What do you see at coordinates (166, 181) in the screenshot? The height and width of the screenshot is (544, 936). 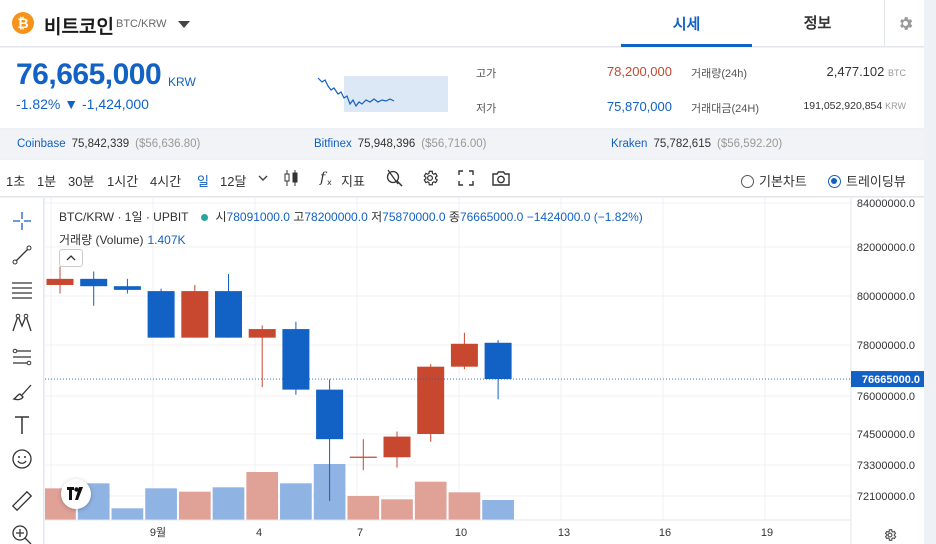 I see `timeframe-4h: 4시간` at bounding box center [166, 181].